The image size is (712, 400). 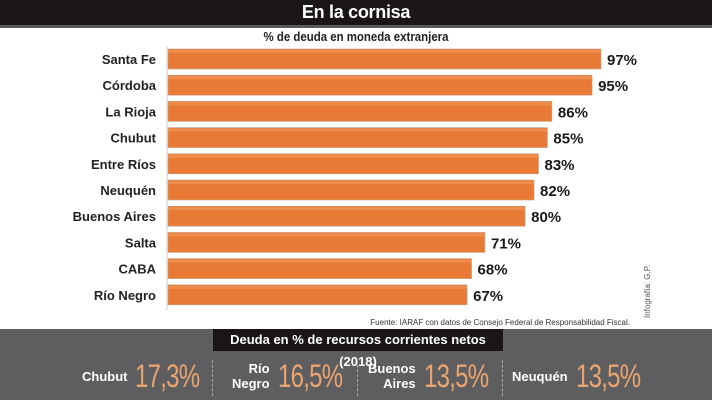 I want to click on category-label: Chubut, so click(x=134, y=138).